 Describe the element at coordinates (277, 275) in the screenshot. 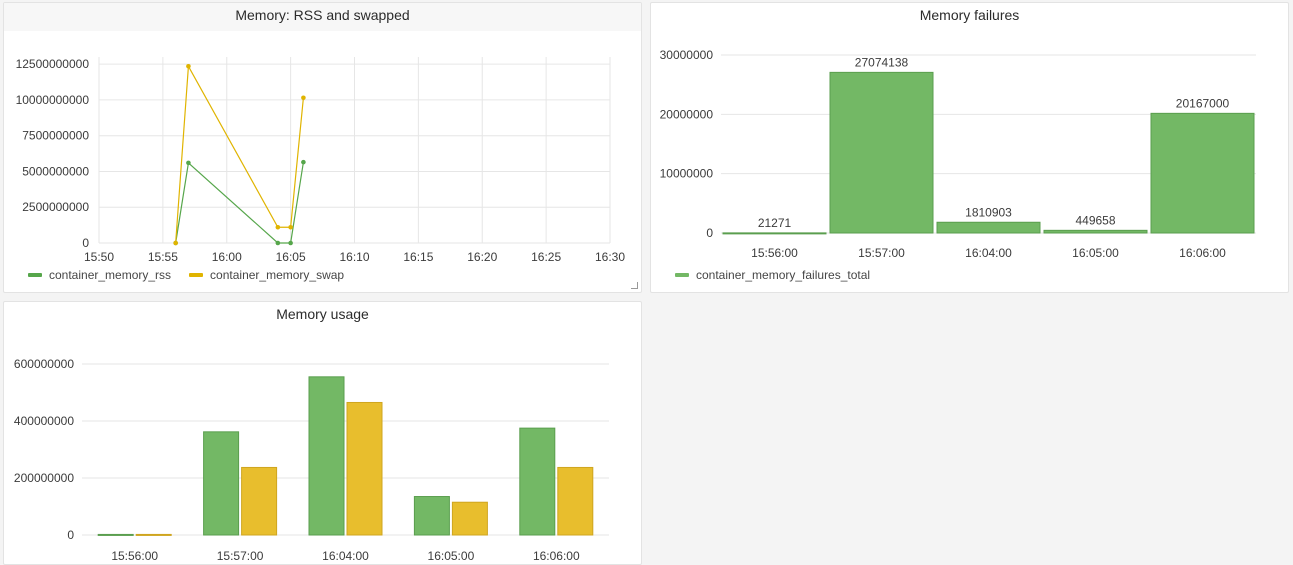

I see `legend-label: container_memory_swap` at that location.